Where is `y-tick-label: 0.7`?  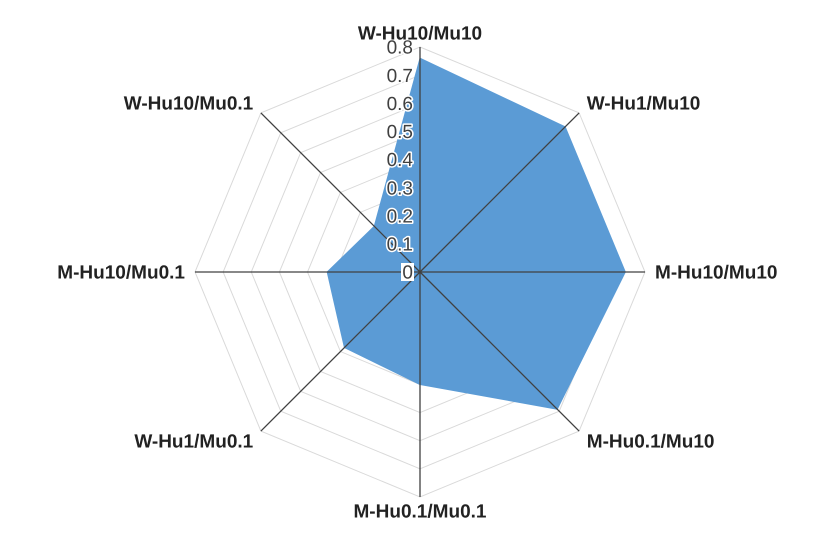
y-tick-label: 0.7 is located at coordinates (399, 76).